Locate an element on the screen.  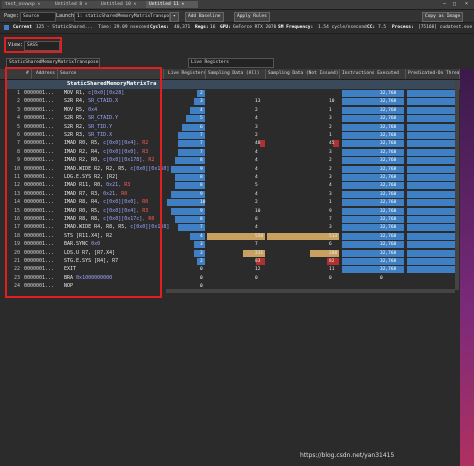
col-sampling-not-issued: Sampling Data (Not Issued) is located at coordinates (303, 74).